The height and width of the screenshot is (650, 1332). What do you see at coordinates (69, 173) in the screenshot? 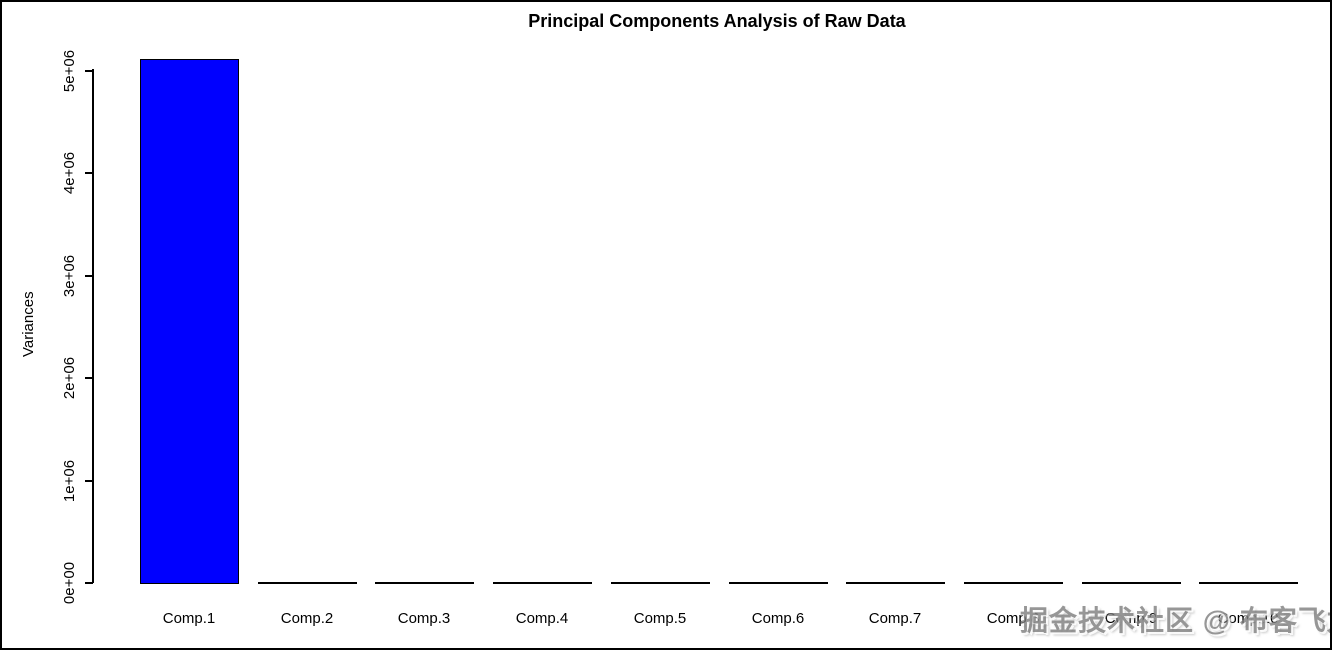
I see `y-tick-label-4: 4e+06` at bounding box center [69, 173].